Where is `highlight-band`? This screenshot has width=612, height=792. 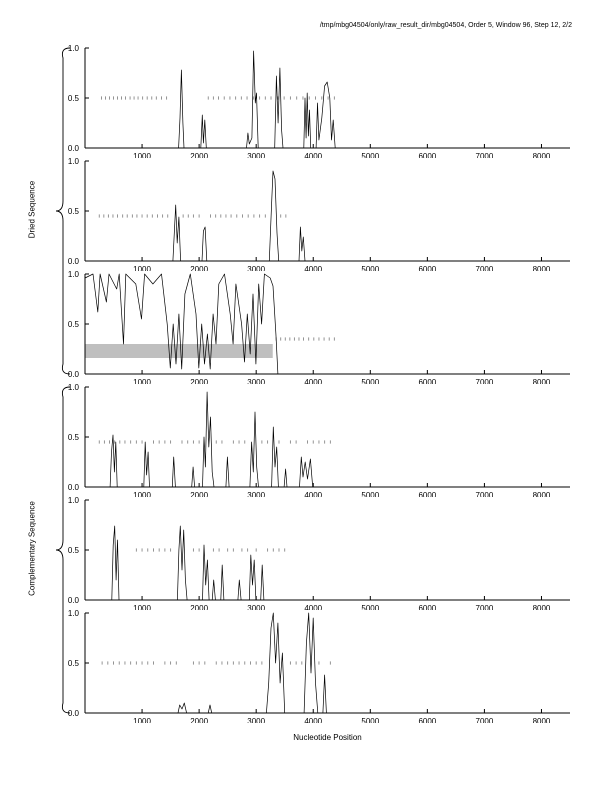
highlight-band is located at coordinates (179, 351).